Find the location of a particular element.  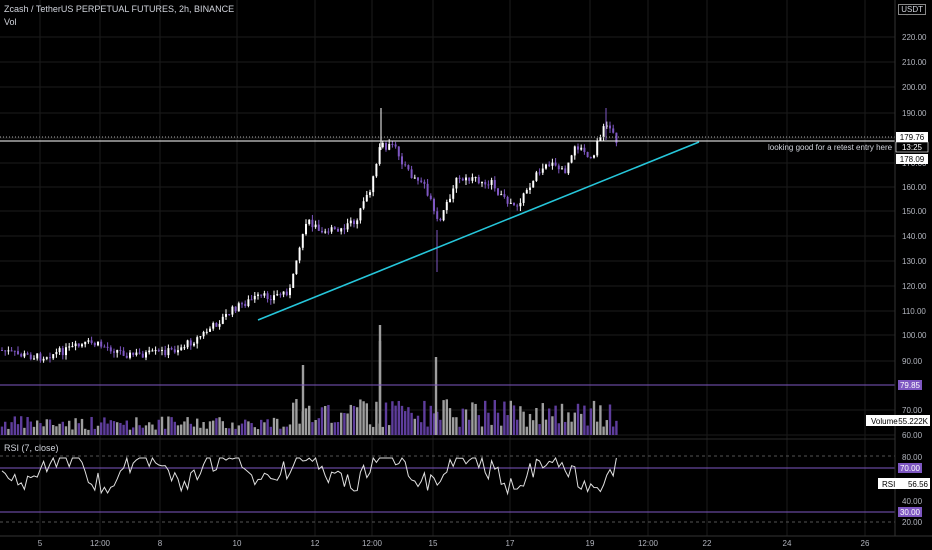

price-axis is located at coordinates (913, 275).